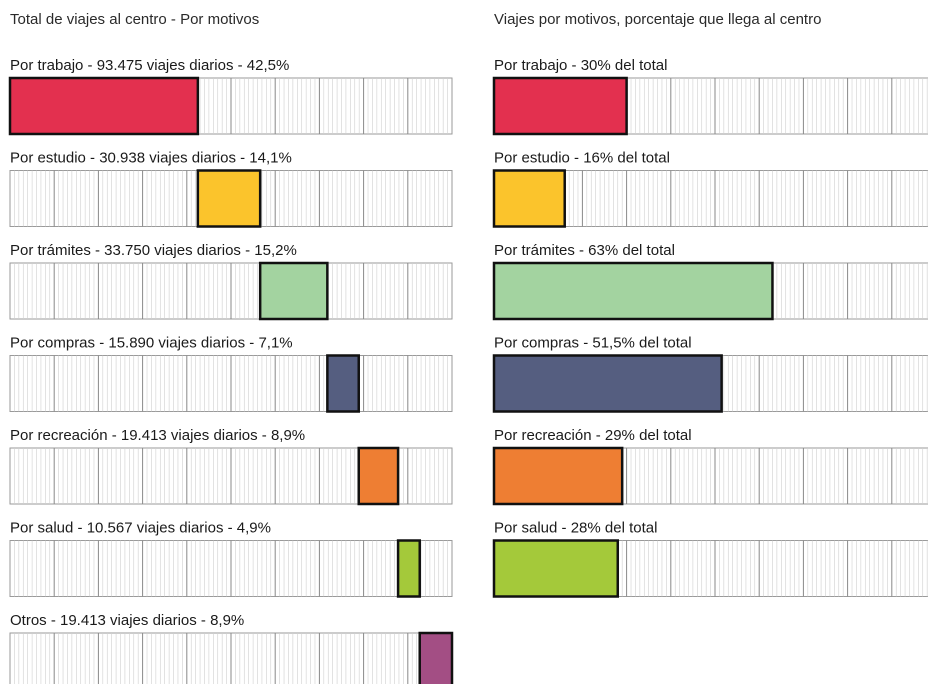 This screenshot has height=684, width=928. I want to click on bar-label: Por salud - 28% del total, so click(575, 528).